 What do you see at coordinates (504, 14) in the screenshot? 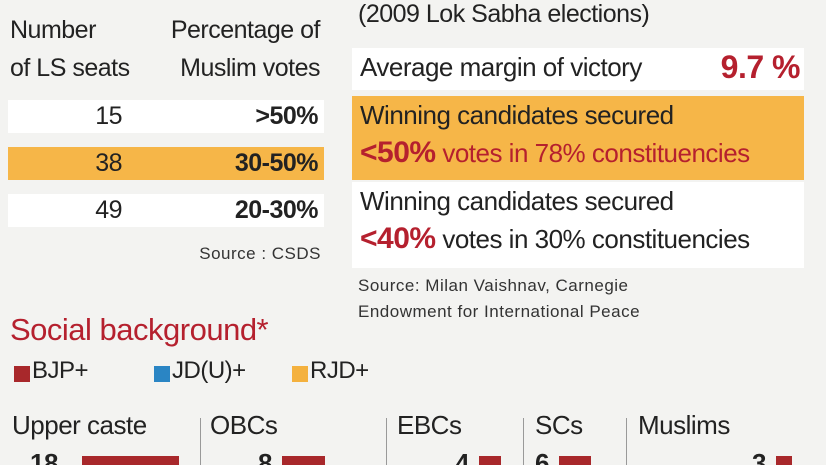
I see `section-title: (2009 Lok Sabha elections)` at bounding box center [504, 14].